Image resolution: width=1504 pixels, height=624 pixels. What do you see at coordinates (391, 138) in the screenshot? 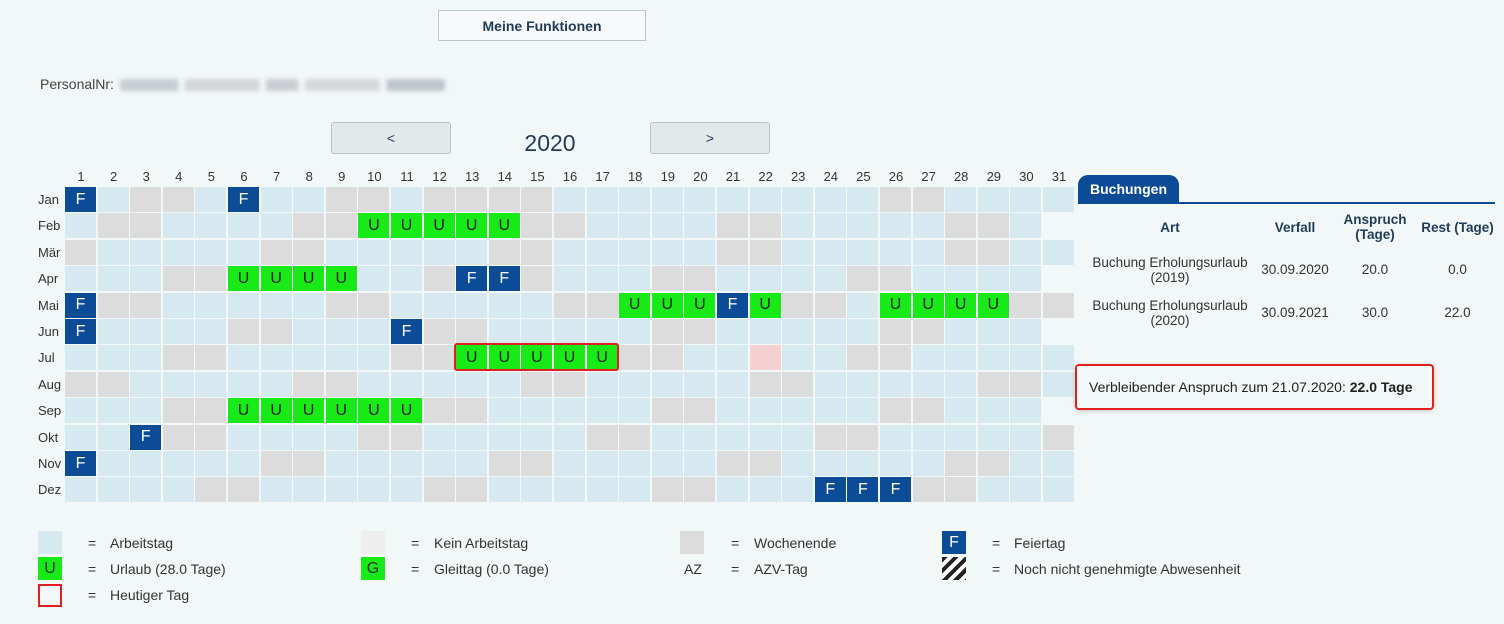
I see `previous-year-button: <` at bounding box center [391, 138].